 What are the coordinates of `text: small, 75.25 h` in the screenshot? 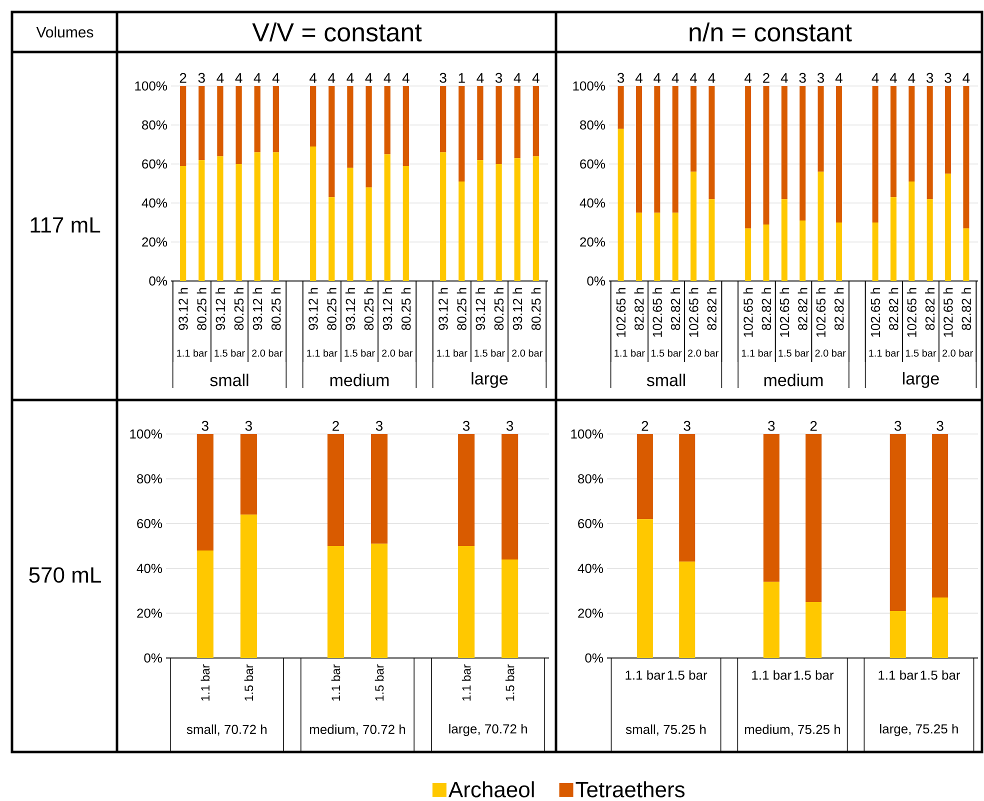 It's located at (666, 730).